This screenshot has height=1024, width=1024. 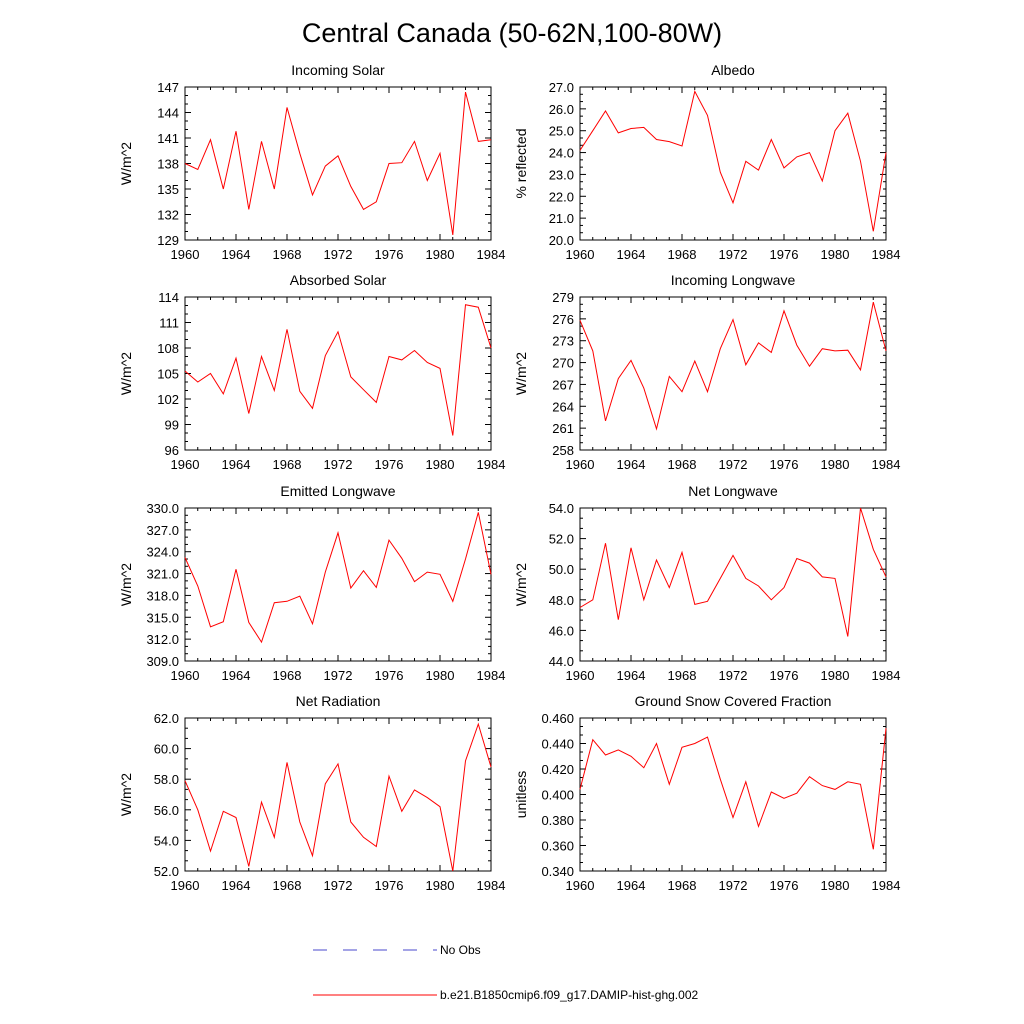 I want to click on legend-label-no-obs: No Obs, so click(x=460, y=950).